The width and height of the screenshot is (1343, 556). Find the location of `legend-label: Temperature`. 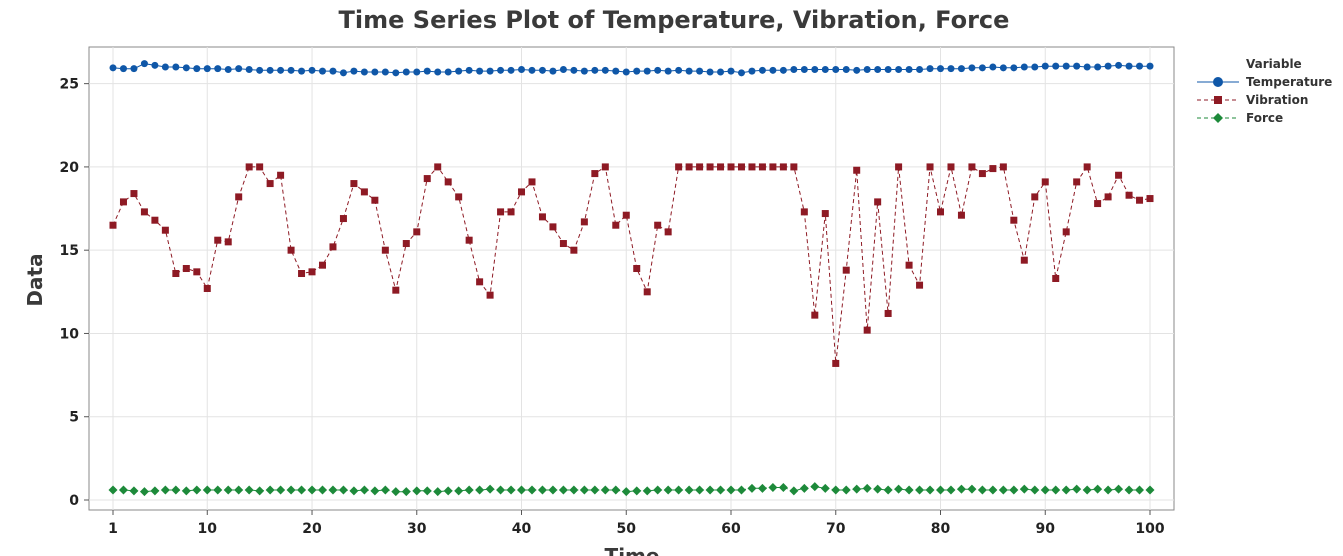

legend-label: Temperature is located at coordinates (1289, 82).